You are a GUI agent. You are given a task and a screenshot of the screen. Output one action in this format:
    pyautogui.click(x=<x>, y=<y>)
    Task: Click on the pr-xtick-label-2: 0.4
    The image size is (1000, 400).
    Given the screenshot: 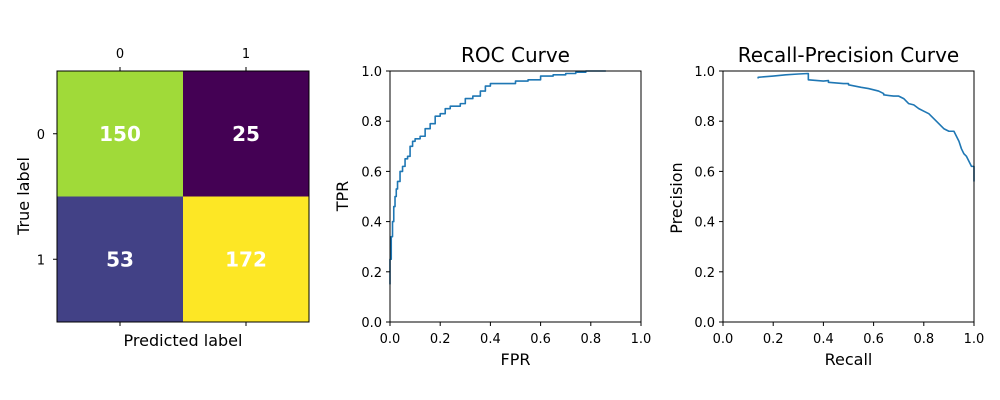 What is the action you would take?
    pyautogui.click(x=823, y=339)
    